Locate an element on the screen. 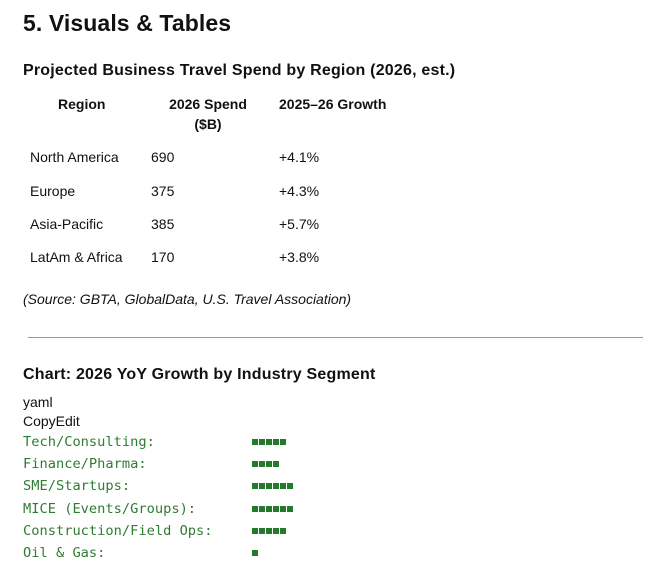 This screenshot has height=578, width=672. copy-edit-button: CopyEdit is located at coordinates (51, 421).